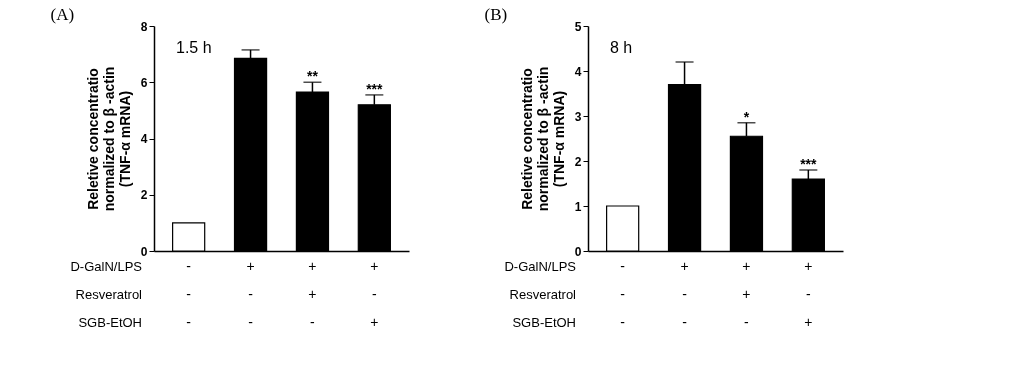 This screenshot has height=370, width=1011. Describe the element at coordinates (144, 82) in the screenshot. I see `y-tick-label: 6` at that location.